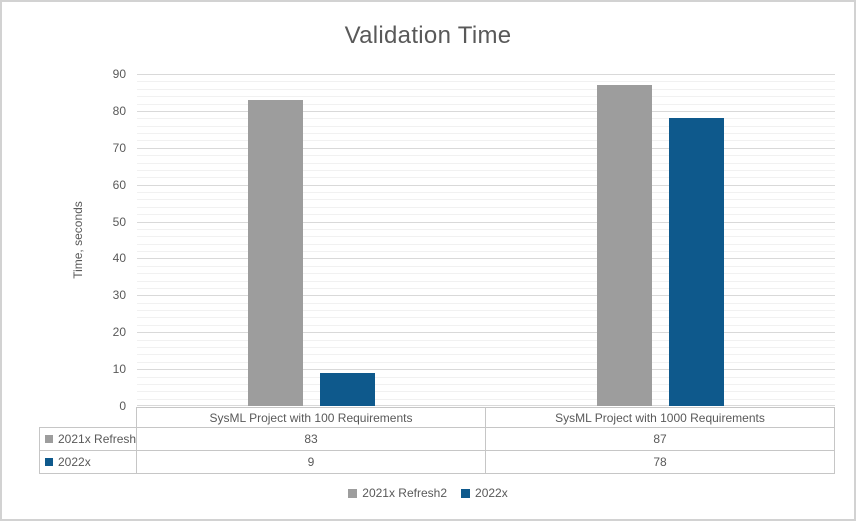 The width and height of the screenshot is (856, 521). What do you see at coordinates (660, 462) in the screenshot?
I see `table-value-series1-category1: 78` at bounding box center [660, 462].